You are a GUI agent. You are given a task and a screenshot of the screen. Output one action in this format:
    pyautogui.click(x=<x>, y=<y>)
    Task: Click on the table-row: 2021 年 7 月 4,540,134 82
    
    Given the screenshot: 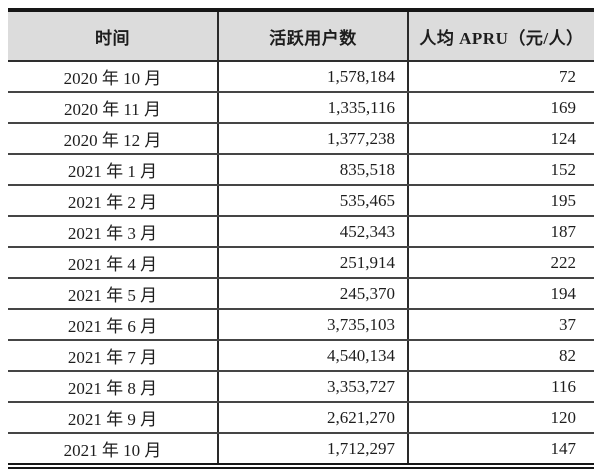 What is the action you would take?
    pyautogui.click(x=301, y=356)
    